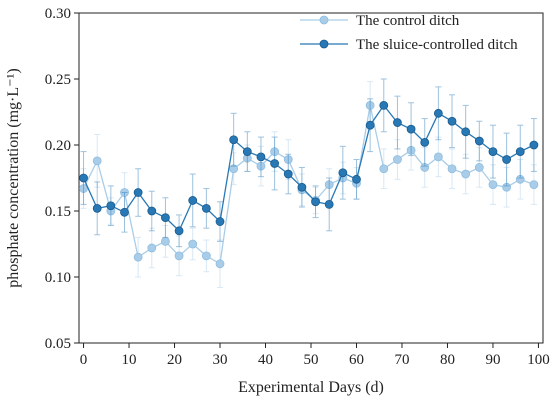 The image size is (550, 405). What do you see at coordinates (13, 177) in the screenshot?
I see `y-axis-label: phosphate concentration (mg·L⁻¹)` at bounding box center [13, 177].